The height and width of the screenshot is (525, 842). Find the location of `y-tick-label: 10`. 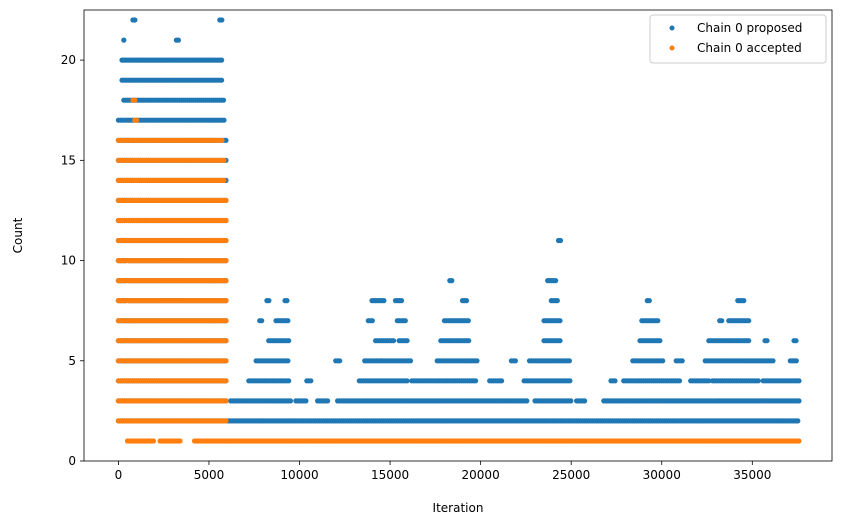

y-tick-label: 10 is located at coordinates (68, 261).